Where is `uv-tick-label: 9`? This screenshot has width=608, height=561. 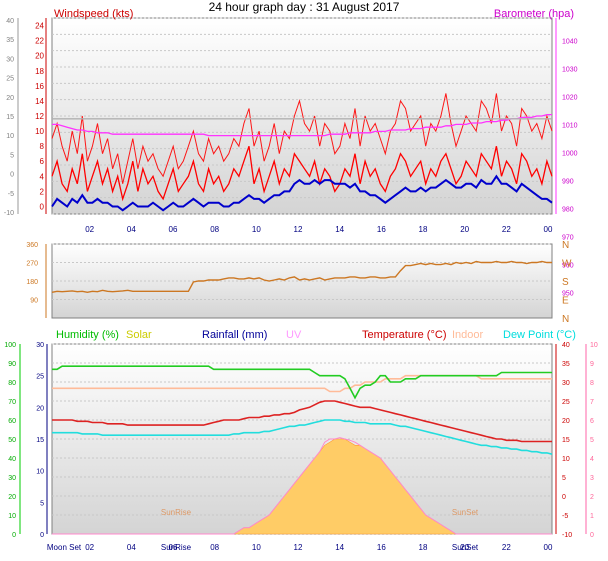
uv-tick-label: 9 is located at coordinates (592, 364).